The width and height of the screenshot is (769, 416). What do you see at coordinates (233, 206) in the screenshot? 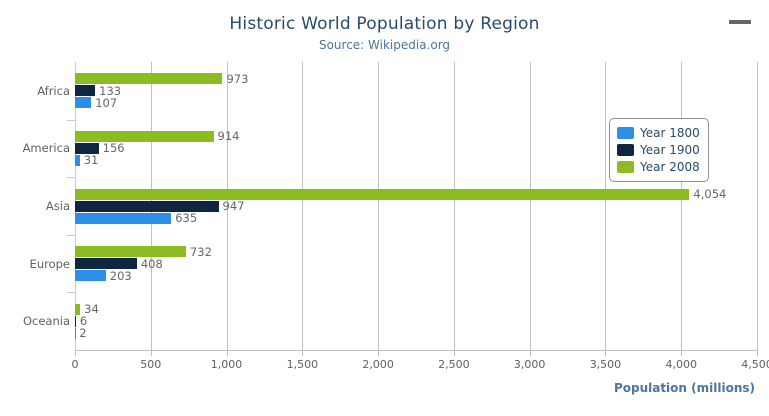
I see `bar-value-label: 947` at bounding box center [233, 206].